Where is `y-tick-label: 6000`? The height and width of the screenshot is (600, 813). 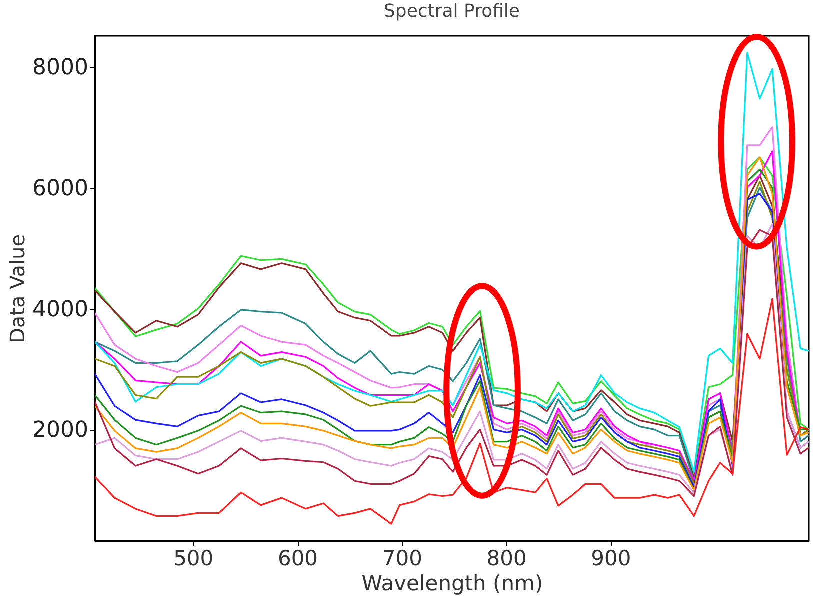 y-tick-label: 6000 is located at coordinates (60, 189).